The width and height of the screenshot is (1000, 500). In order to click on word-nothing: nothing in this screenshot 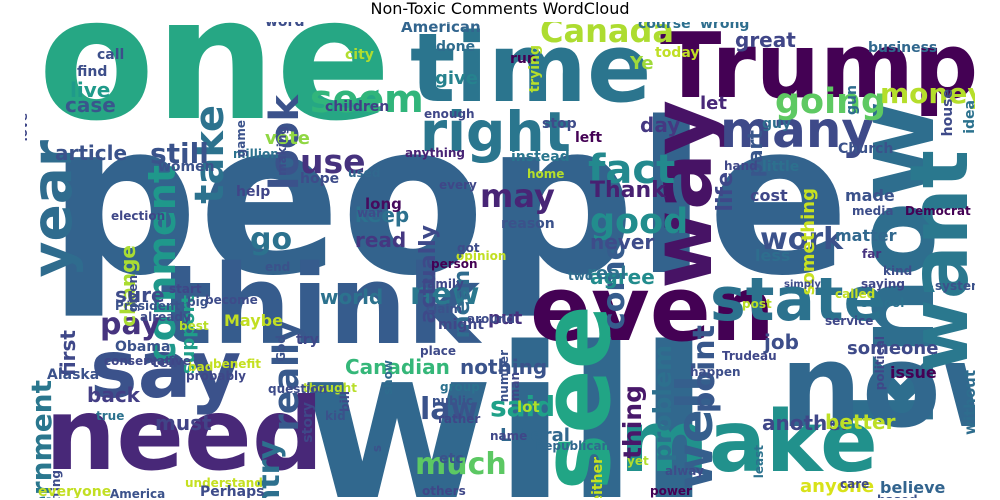, I will do `click(504, 367)`.